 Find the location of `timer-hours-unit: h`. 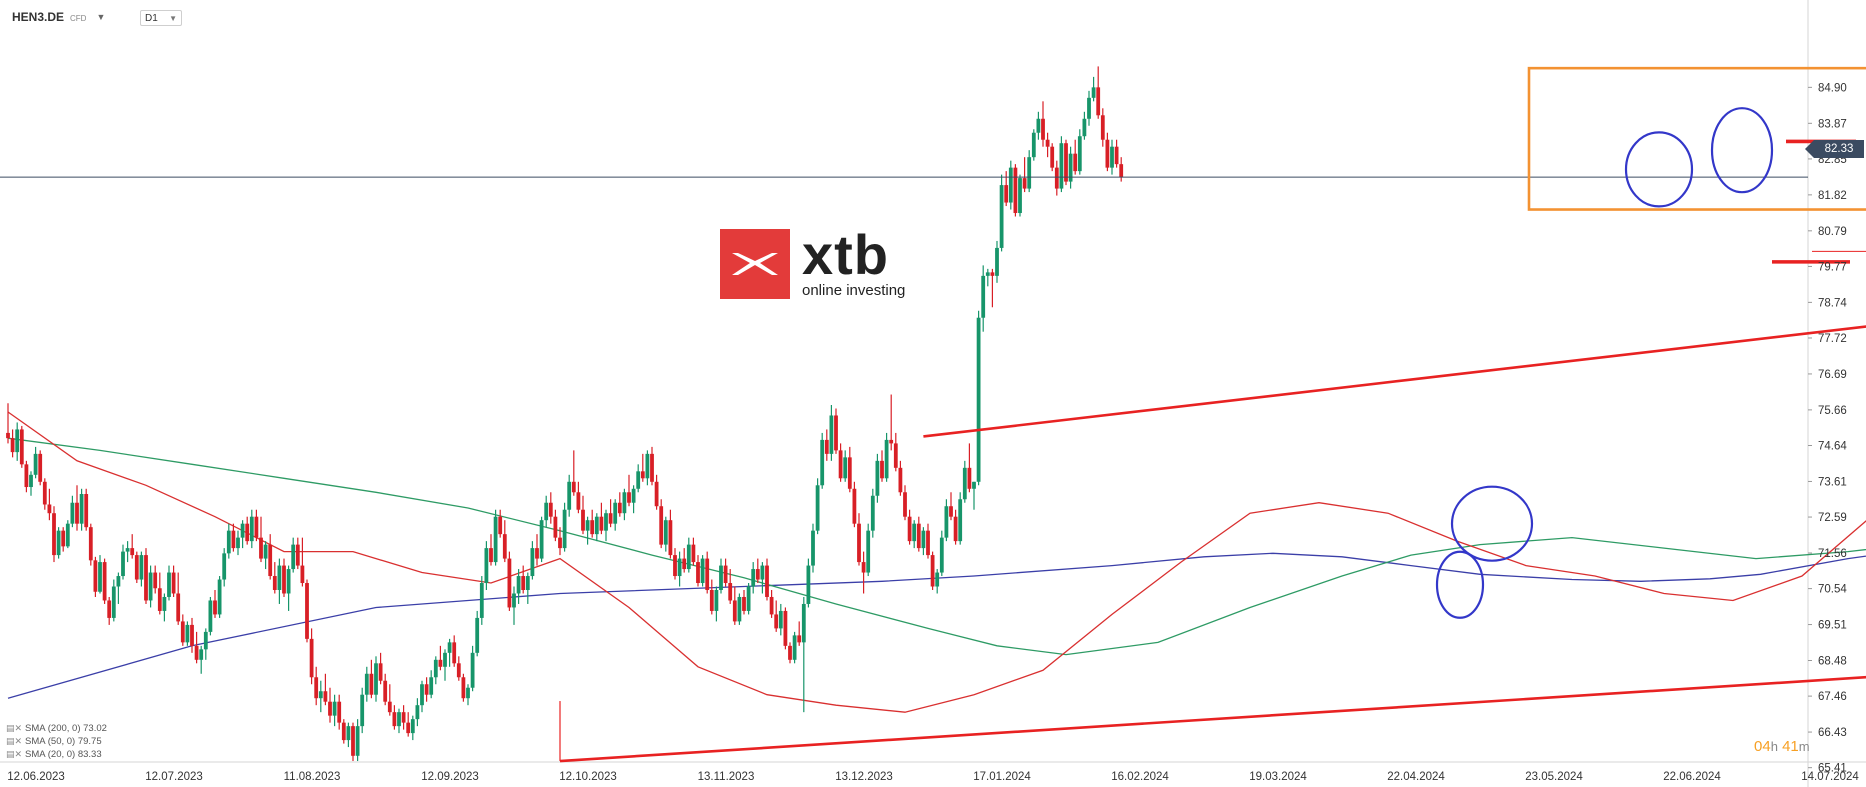

timer-hours-unit: h is located at coordinates (1774, 746).